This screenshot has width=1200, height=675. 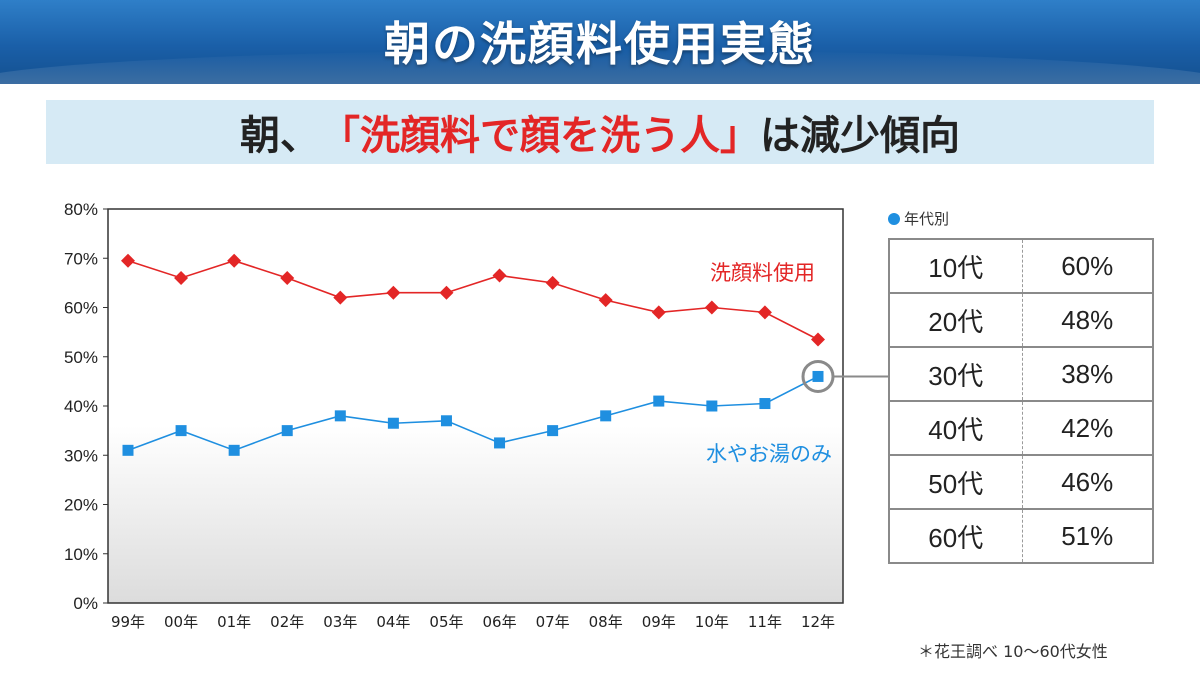 I want to click on age-cell: 60代, so click(x=956, y=536).